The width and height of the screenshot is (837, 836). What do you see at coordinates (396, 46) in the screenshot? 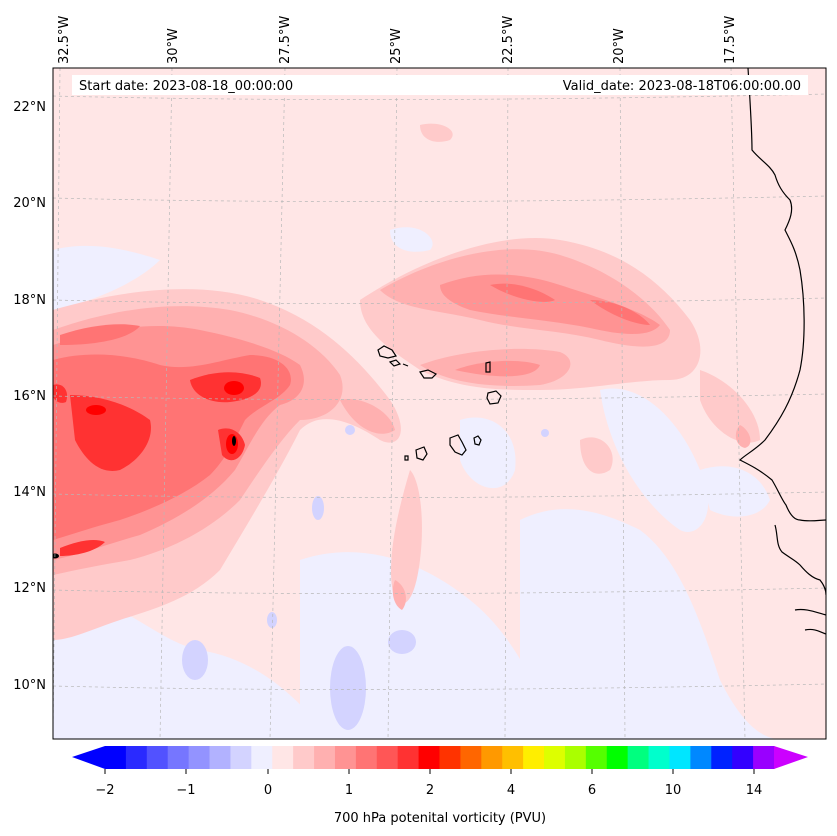
I see `lon-label-25w: 25°W` at bounding box center [396, 46].